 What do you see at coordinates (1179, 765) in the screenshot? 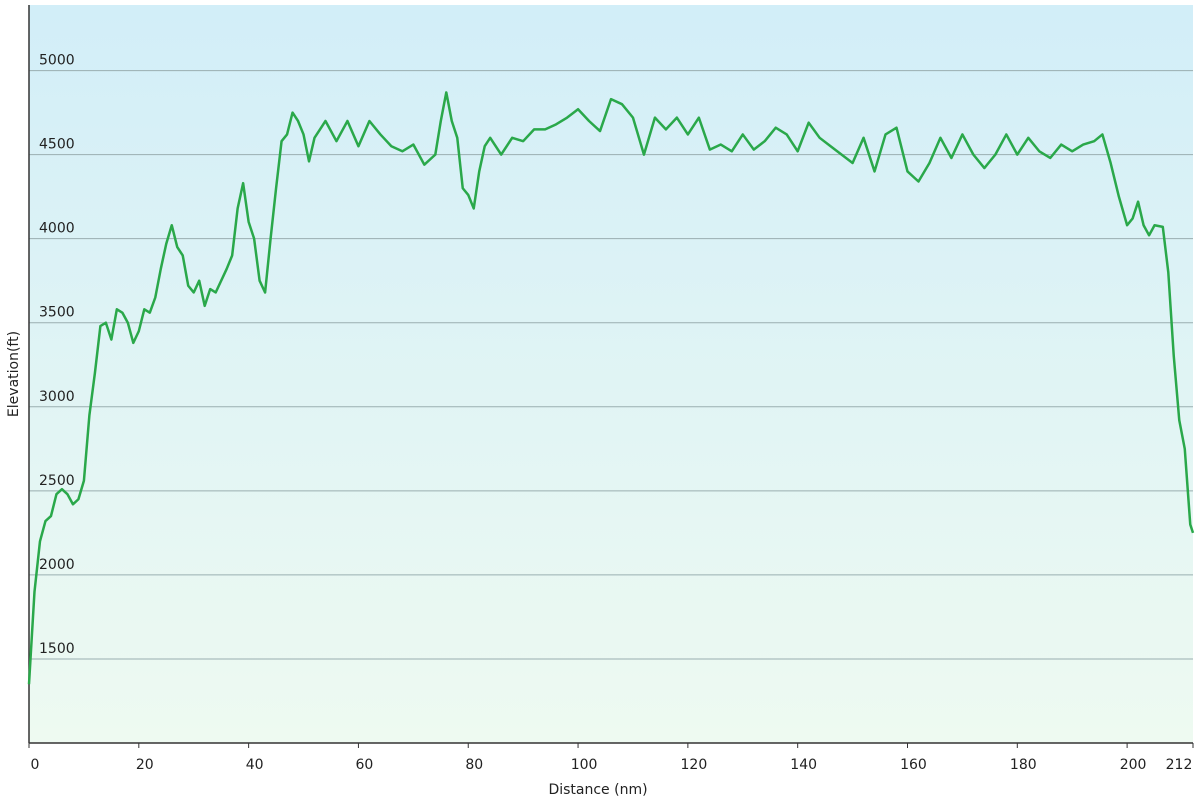
I see `x-tick-label: 212` at bounding box center [1179, 765].